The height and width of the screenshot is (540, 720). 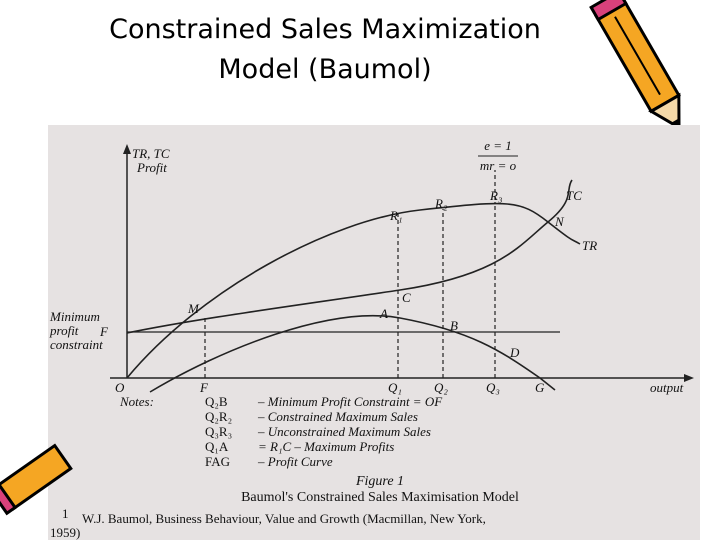 I want to click on note-text: – Constrained Maximum Sales, so click(x=337, y=416).